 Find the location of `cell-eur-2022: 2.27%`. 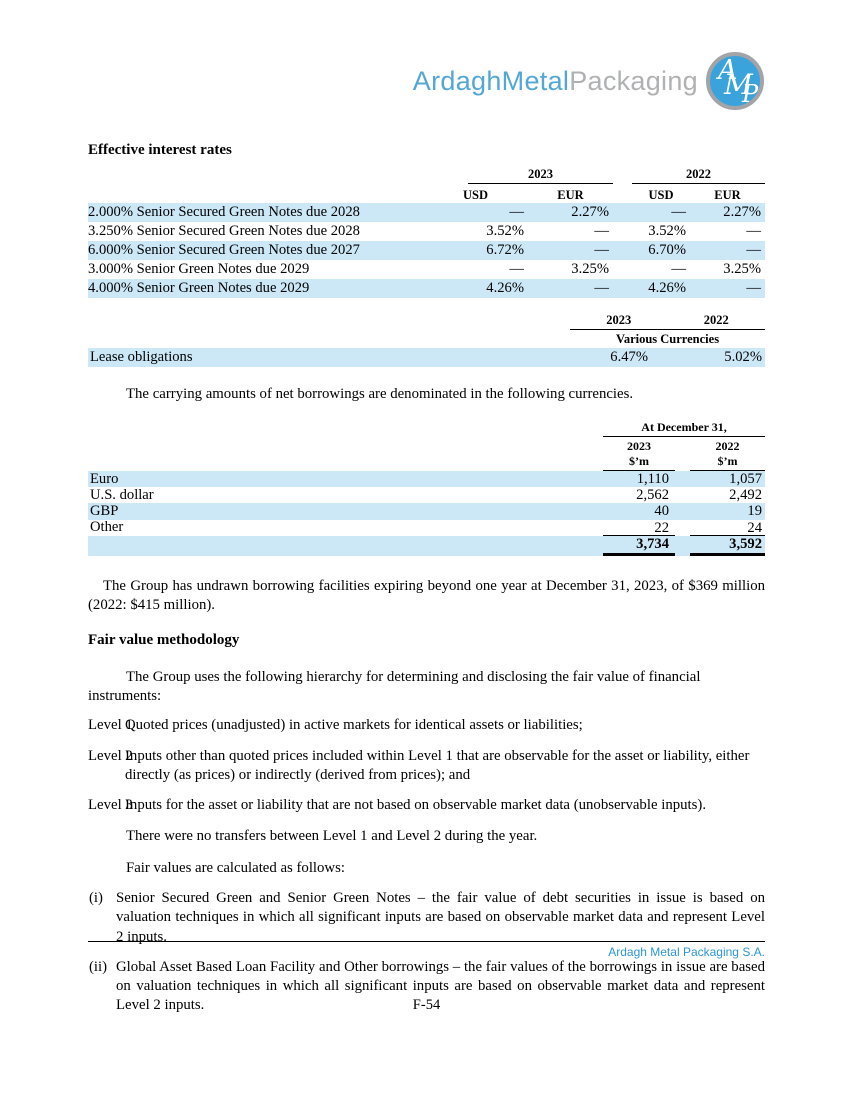

cell-eur-2022: 2.27% is located at coordinates (742, 212).